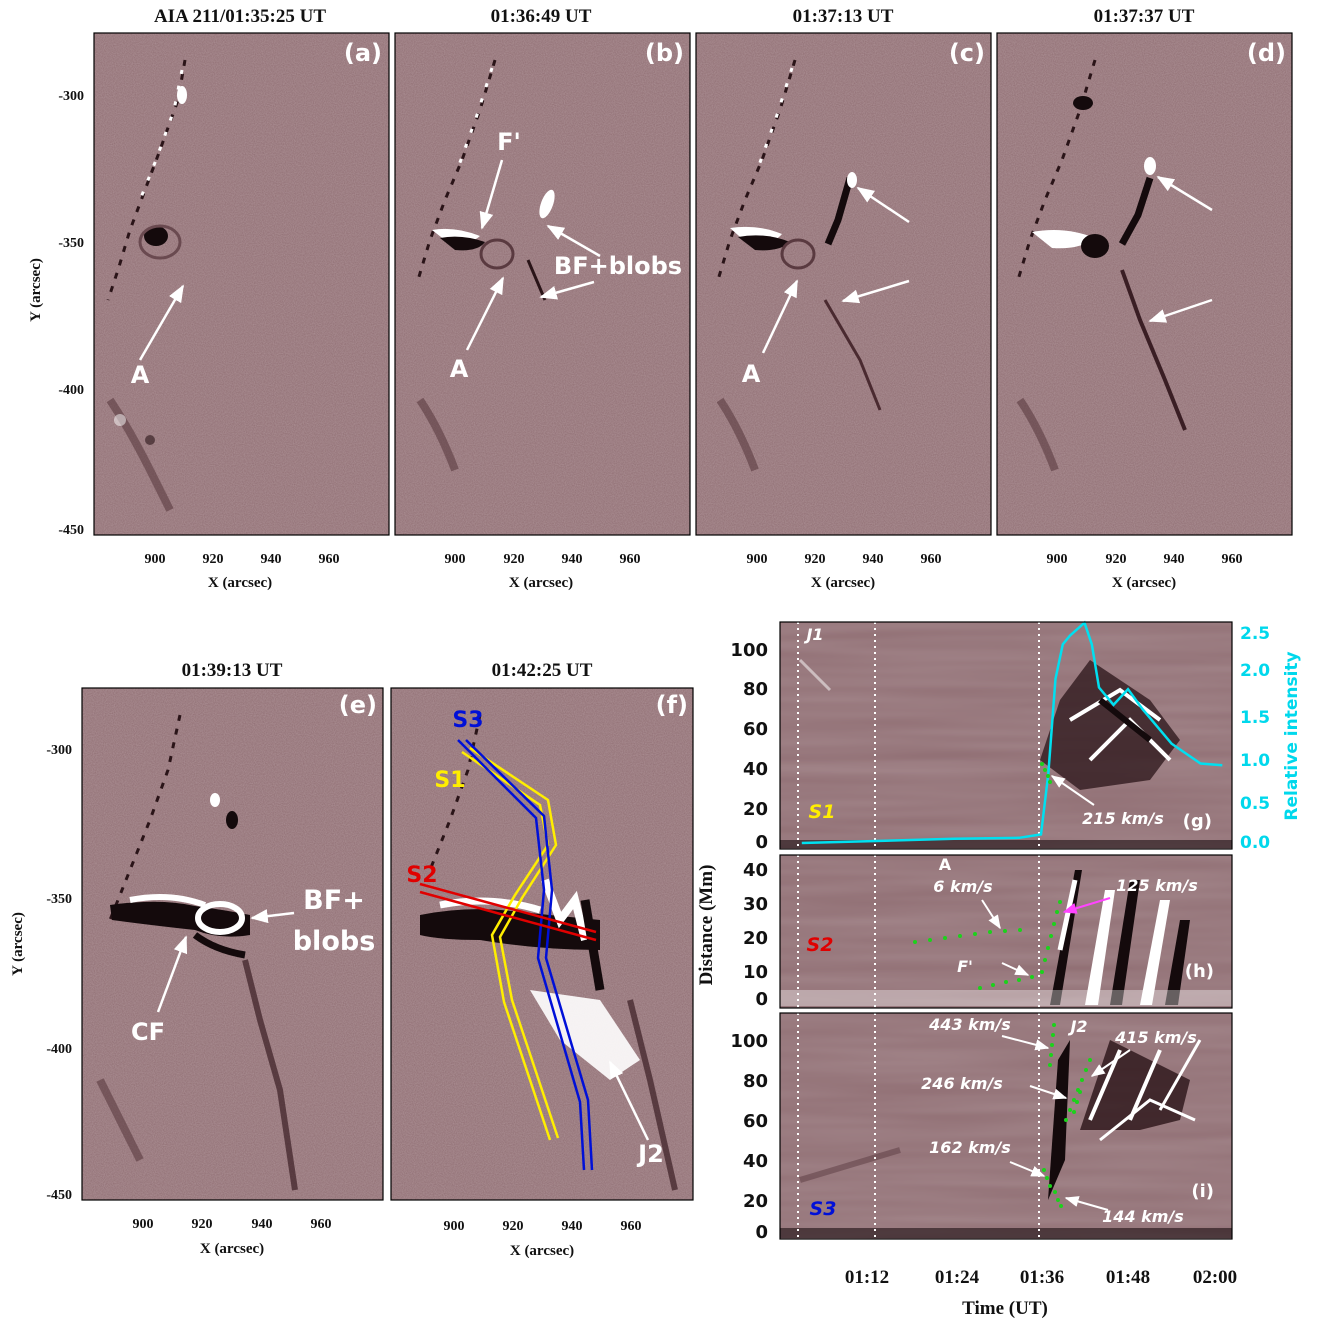 The height and width of the screenshot is (1322, 1317). What do you see at coordinates (485, 265) in the screenshot?
I see `panel-b-features` at bounding box center [485, 265].